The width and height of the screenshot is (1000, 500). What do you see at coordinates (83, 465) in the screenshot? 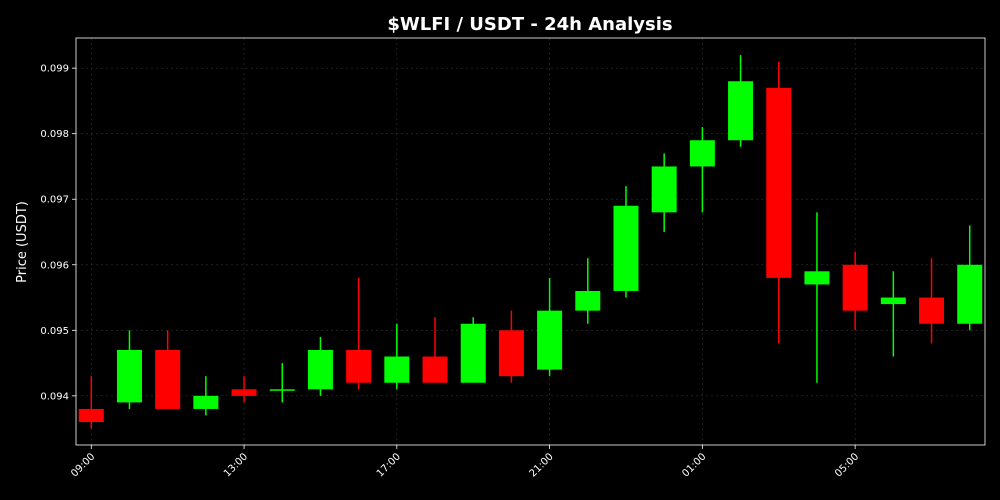
I see `x-tick-label: 09:00` at bounding box center [83, 465].